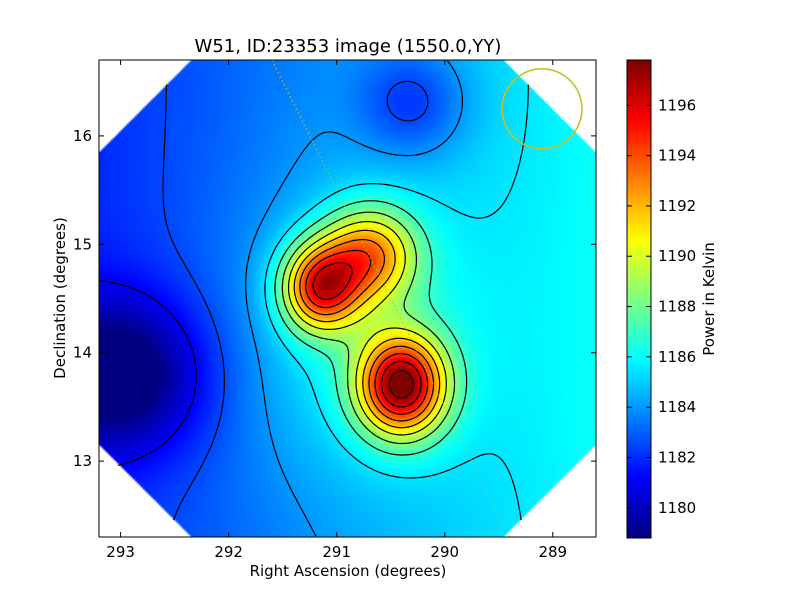 This screenshot has height=600, width=800. What do you see at coordinates (677, 357) in the screenshot?
I see `colorbar-tick-label: 1186` at bounding box center [677, 357].